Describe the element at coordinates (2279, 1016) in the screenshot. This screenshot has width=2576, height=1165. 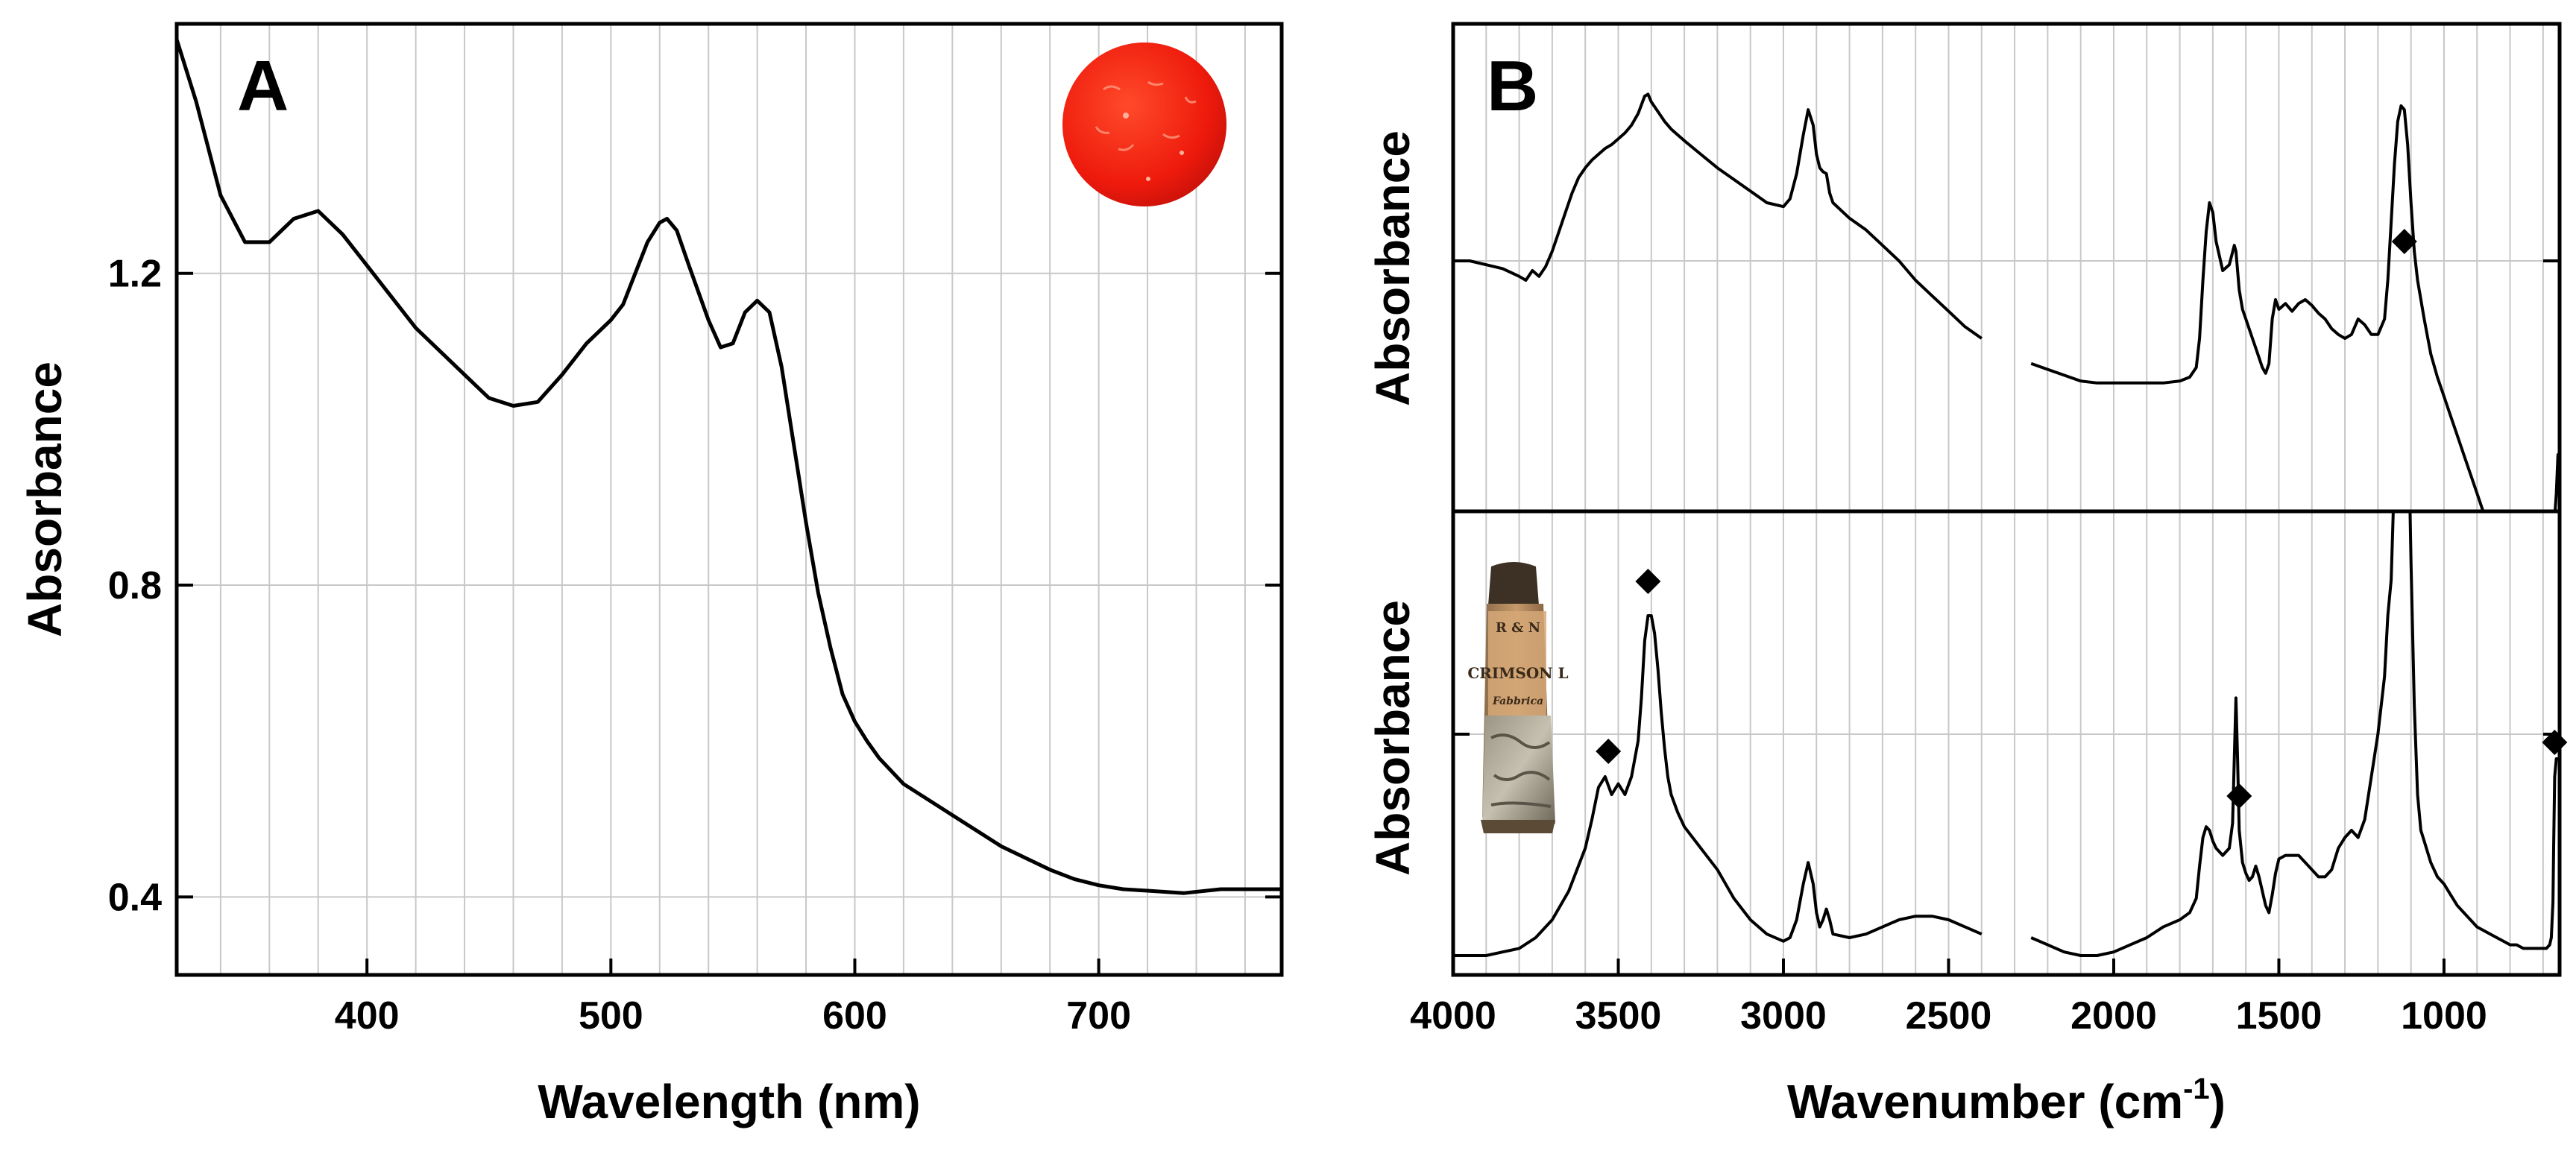
I see `panel-b-x-tick-label: 1500` at that location.